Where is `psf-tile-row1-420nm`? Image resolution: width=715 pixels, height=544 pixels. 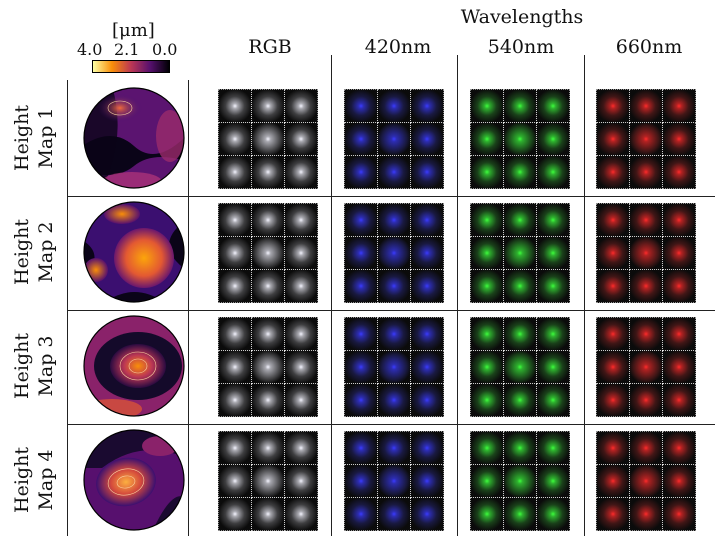
psf-tile-row1-420nm is located at coordinates (394, 139).